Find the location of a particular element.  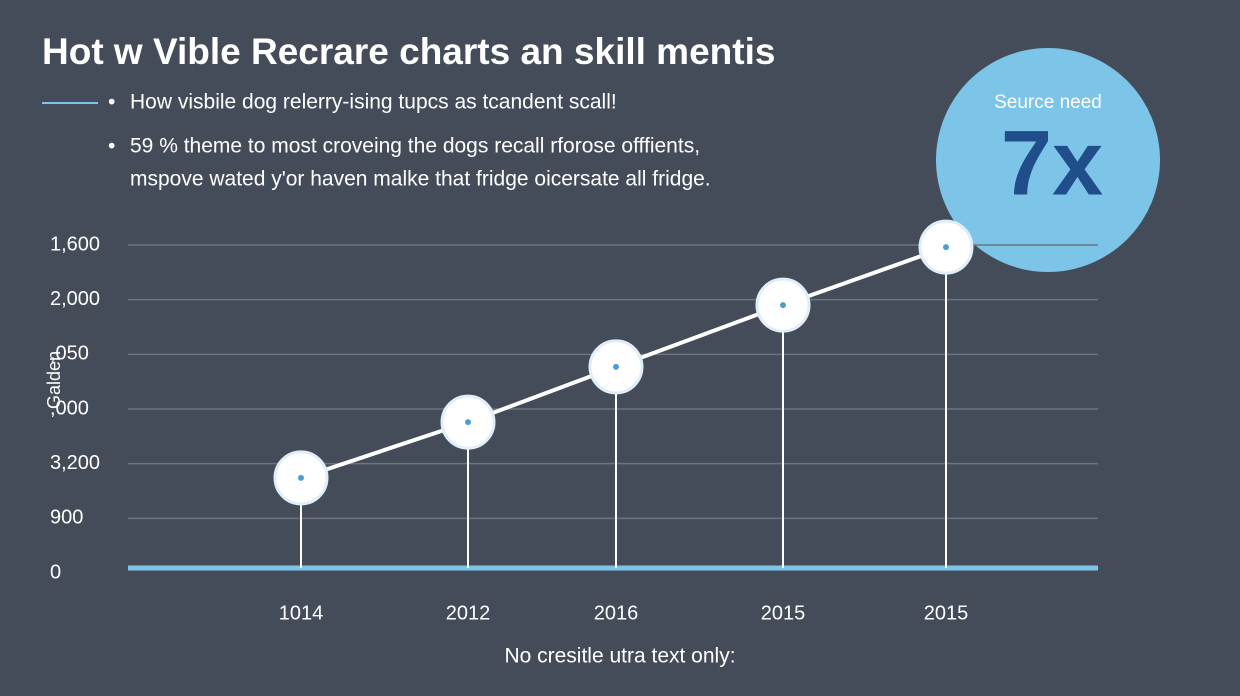

y-tick-label: 3,200 is located at coordinates (75, 463).